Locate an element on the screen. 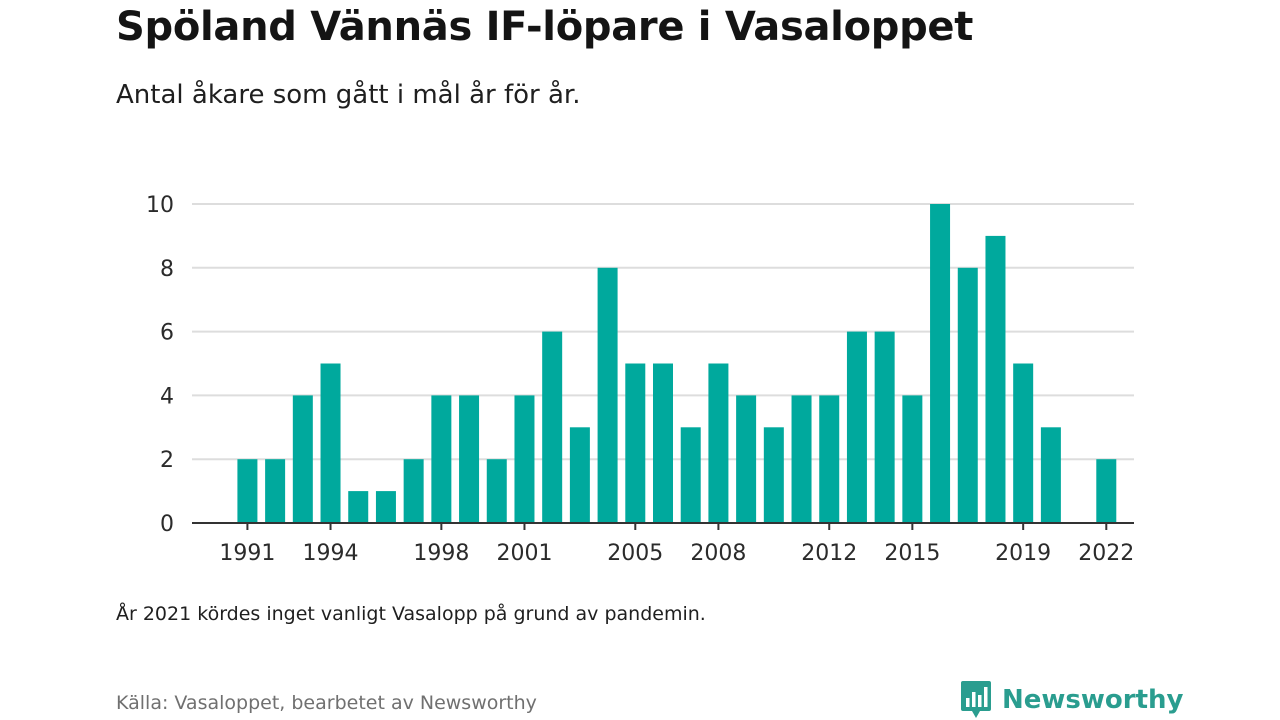 The image size is (1280, 720). bar-1998 is located at coordinates (441, 459).